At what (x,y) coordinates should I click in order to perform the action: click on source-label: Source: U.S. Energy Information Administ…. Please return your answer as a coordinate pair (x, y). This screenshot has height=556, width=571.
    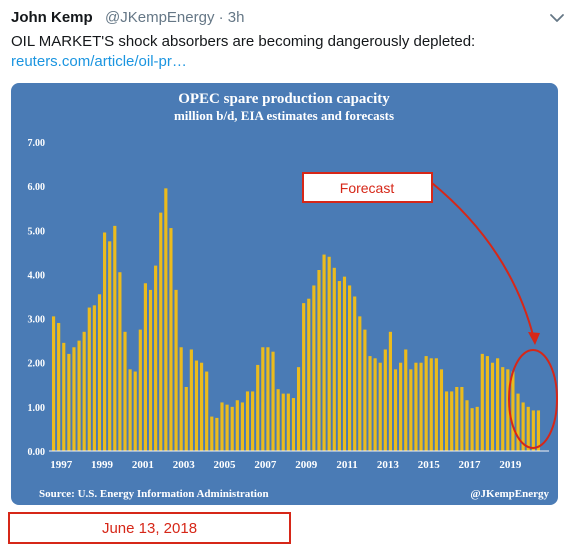
    Looking at the image, I should click on (154, 494).